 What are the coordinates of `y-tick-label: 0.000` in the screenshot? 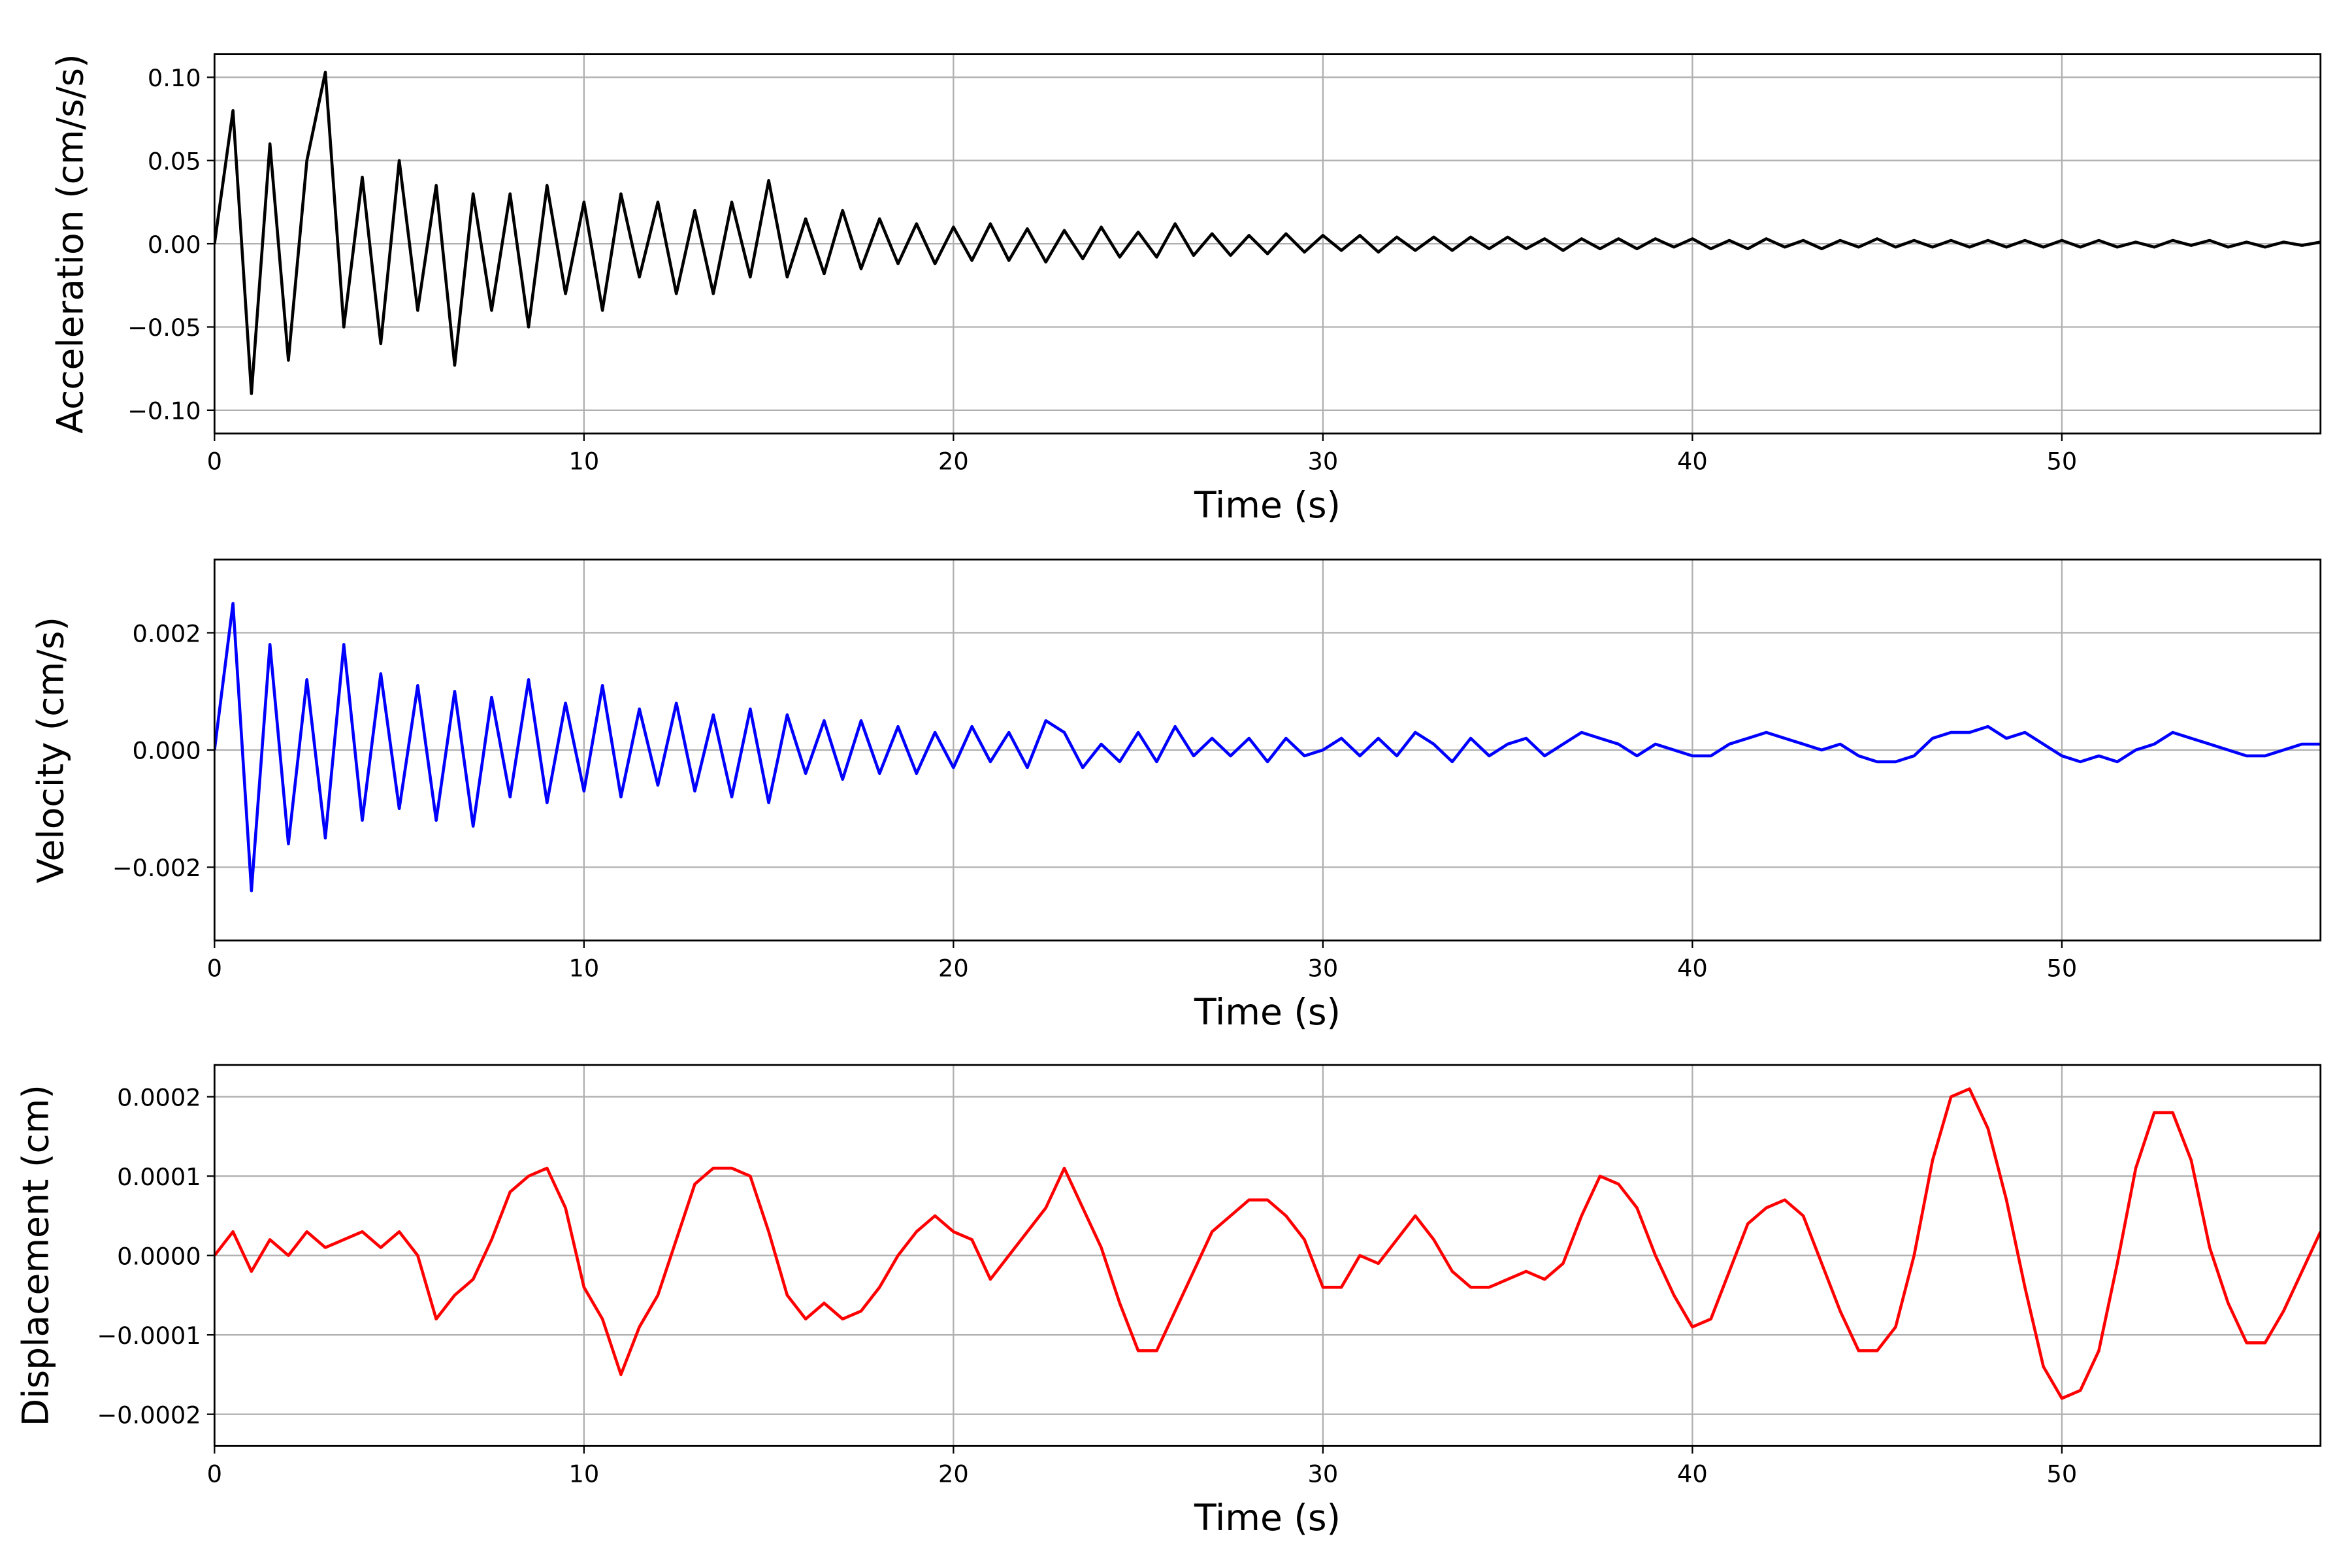 It's located at (167, 751).